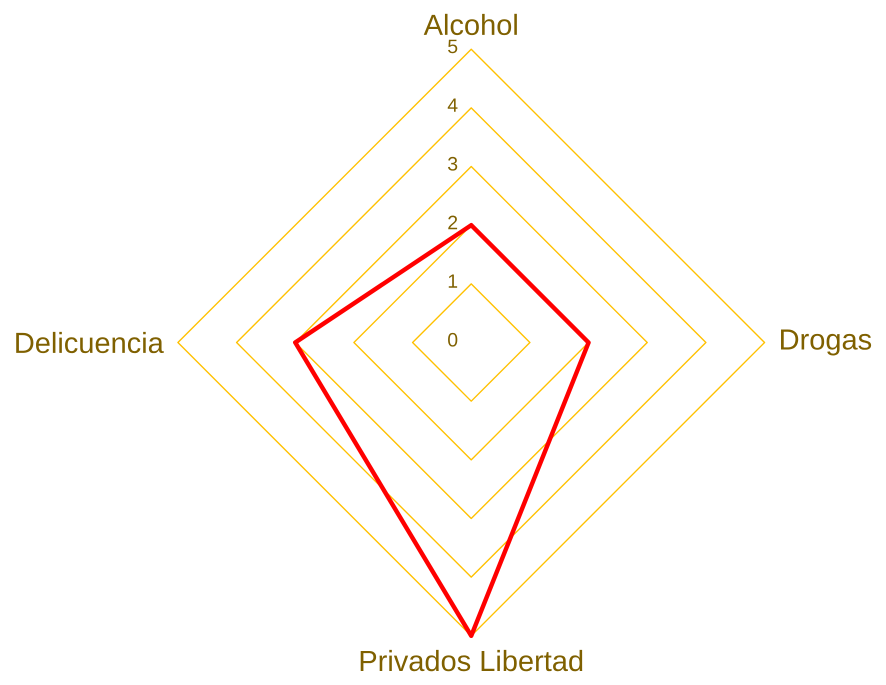 This screenshot has height=685, width=886. What do you see at coordinates (453, 105) in the screenshot?
I see `y-tick-label: 4` at bounding box center [453, 105].